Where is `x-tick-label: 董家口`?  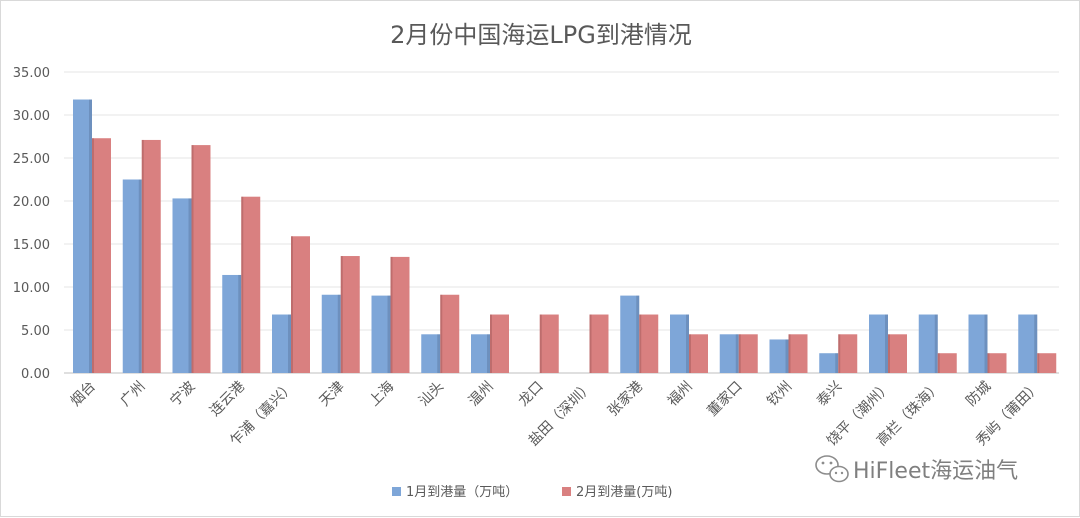
x-tick-label: 董家口 is located at coordinates (725, 399).